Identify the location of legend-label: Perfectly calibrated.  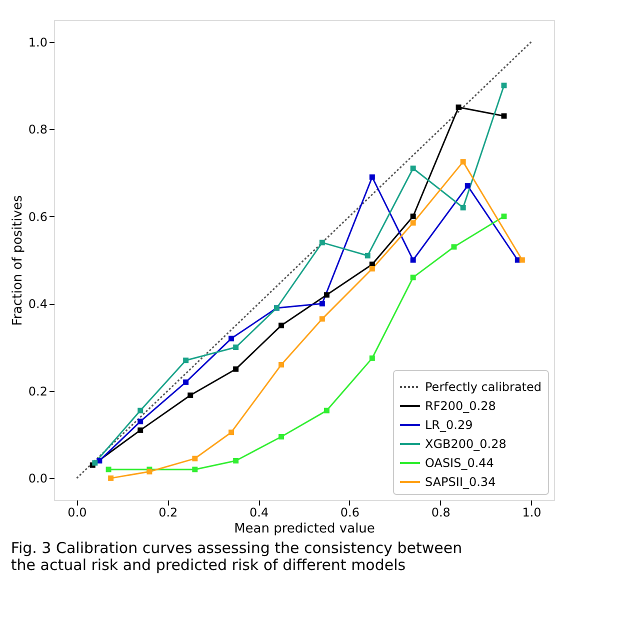
(483, 387).